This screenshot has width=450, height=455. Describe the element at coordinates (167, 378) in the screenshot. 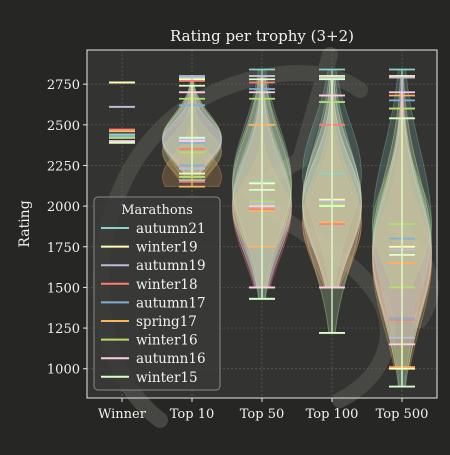

I see `legend-label: winter15` at that location.